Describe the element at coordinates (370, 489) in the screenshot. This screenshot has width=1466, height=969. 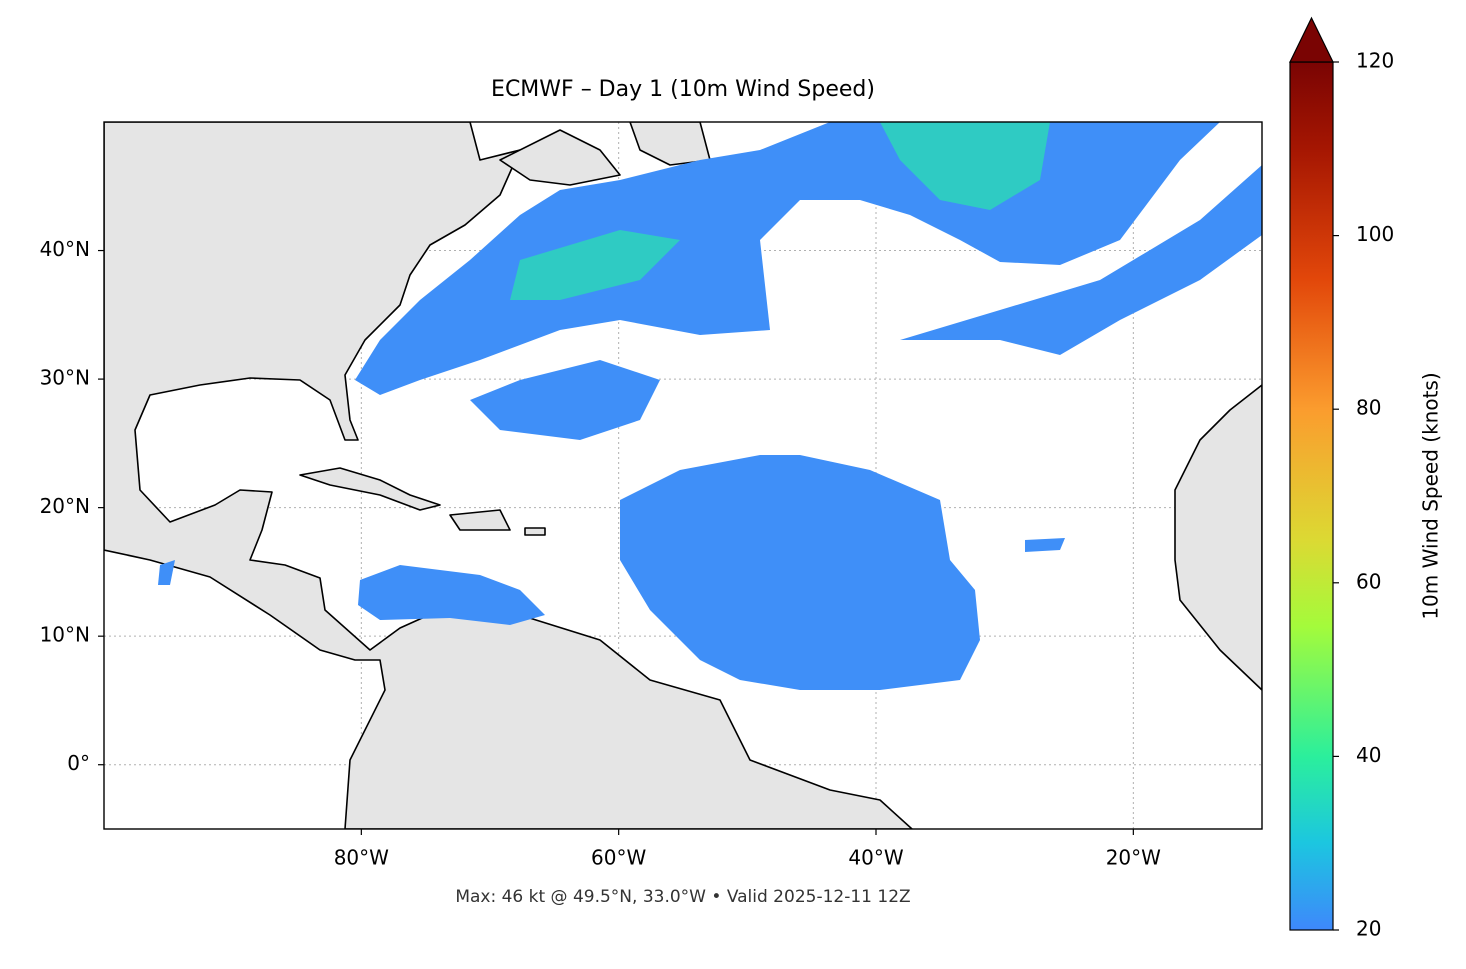
I see `cuba` at that location.